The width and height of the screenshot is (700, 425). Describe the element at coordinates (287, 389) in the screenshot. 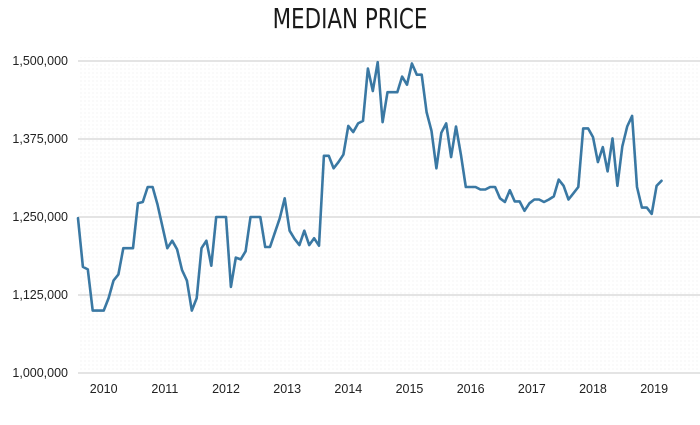

I see `x-tick-label: 2013` at that location.